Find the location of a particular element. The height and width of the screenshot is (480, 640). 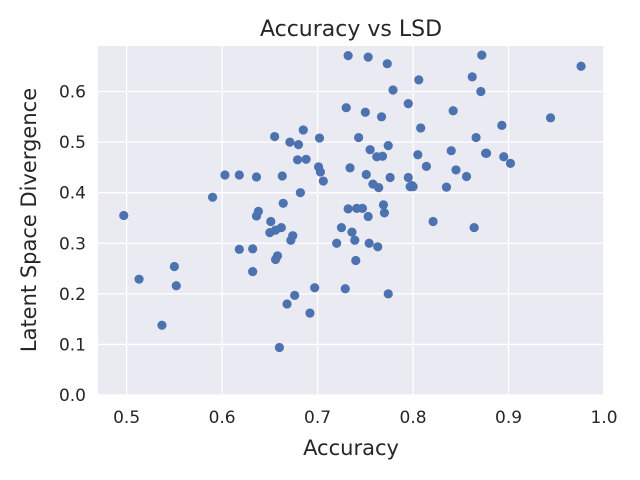

x-tick-label: 0.7 is located at coordinates (317, 418).